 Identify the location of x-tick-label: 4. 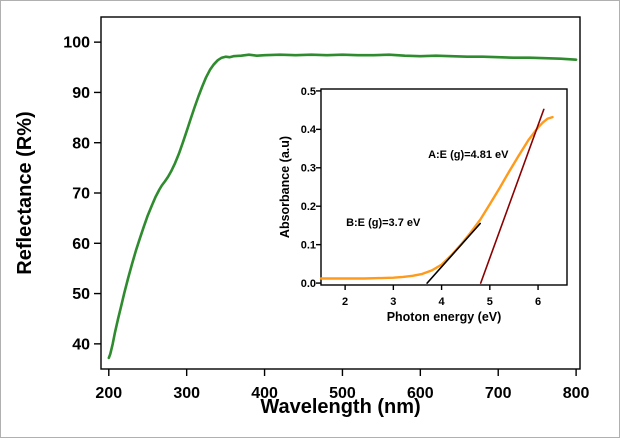
(442, 302).